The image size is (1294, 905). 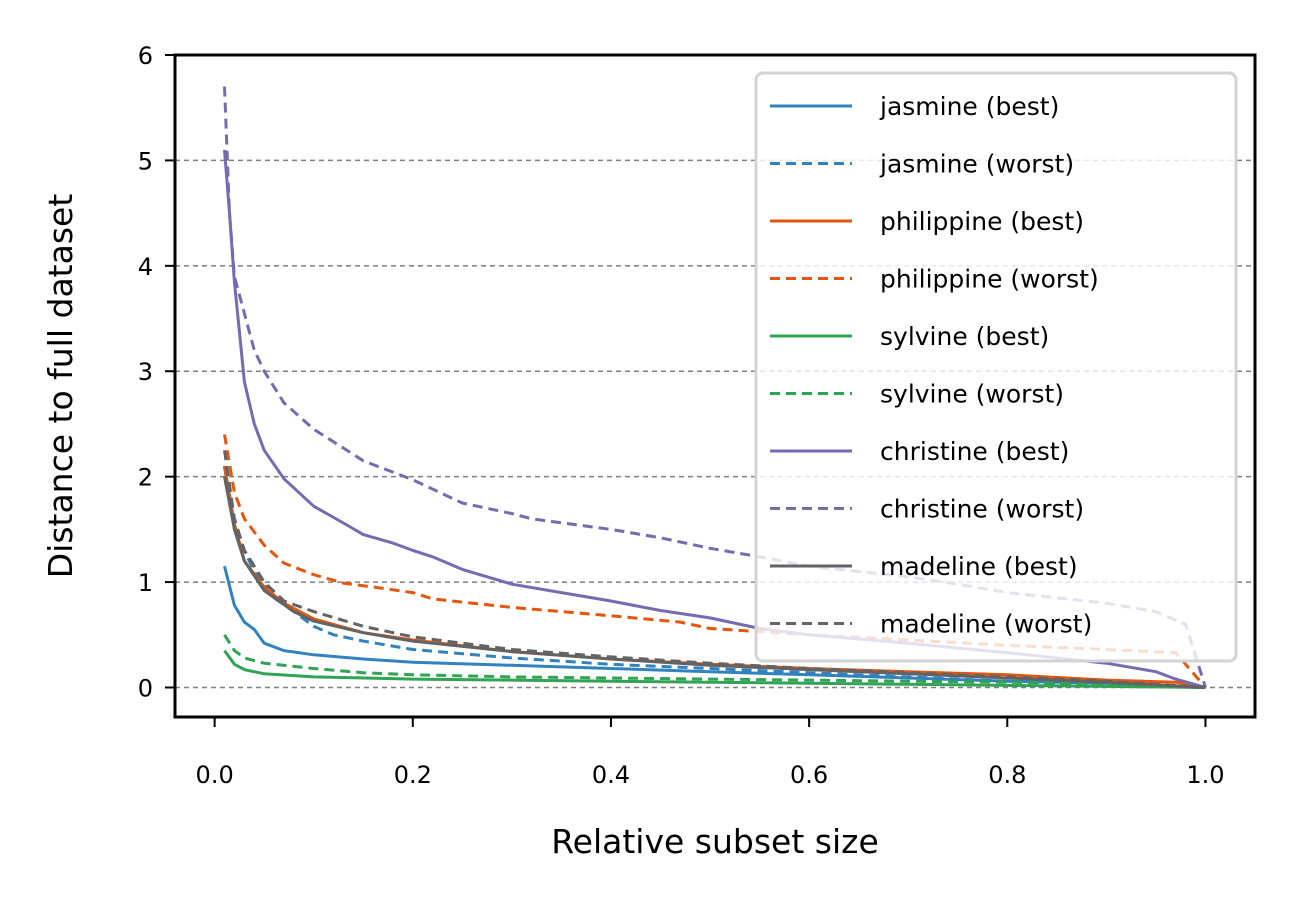 I want to click on y-tick-label-6: 6, so click(x=145, y=56).